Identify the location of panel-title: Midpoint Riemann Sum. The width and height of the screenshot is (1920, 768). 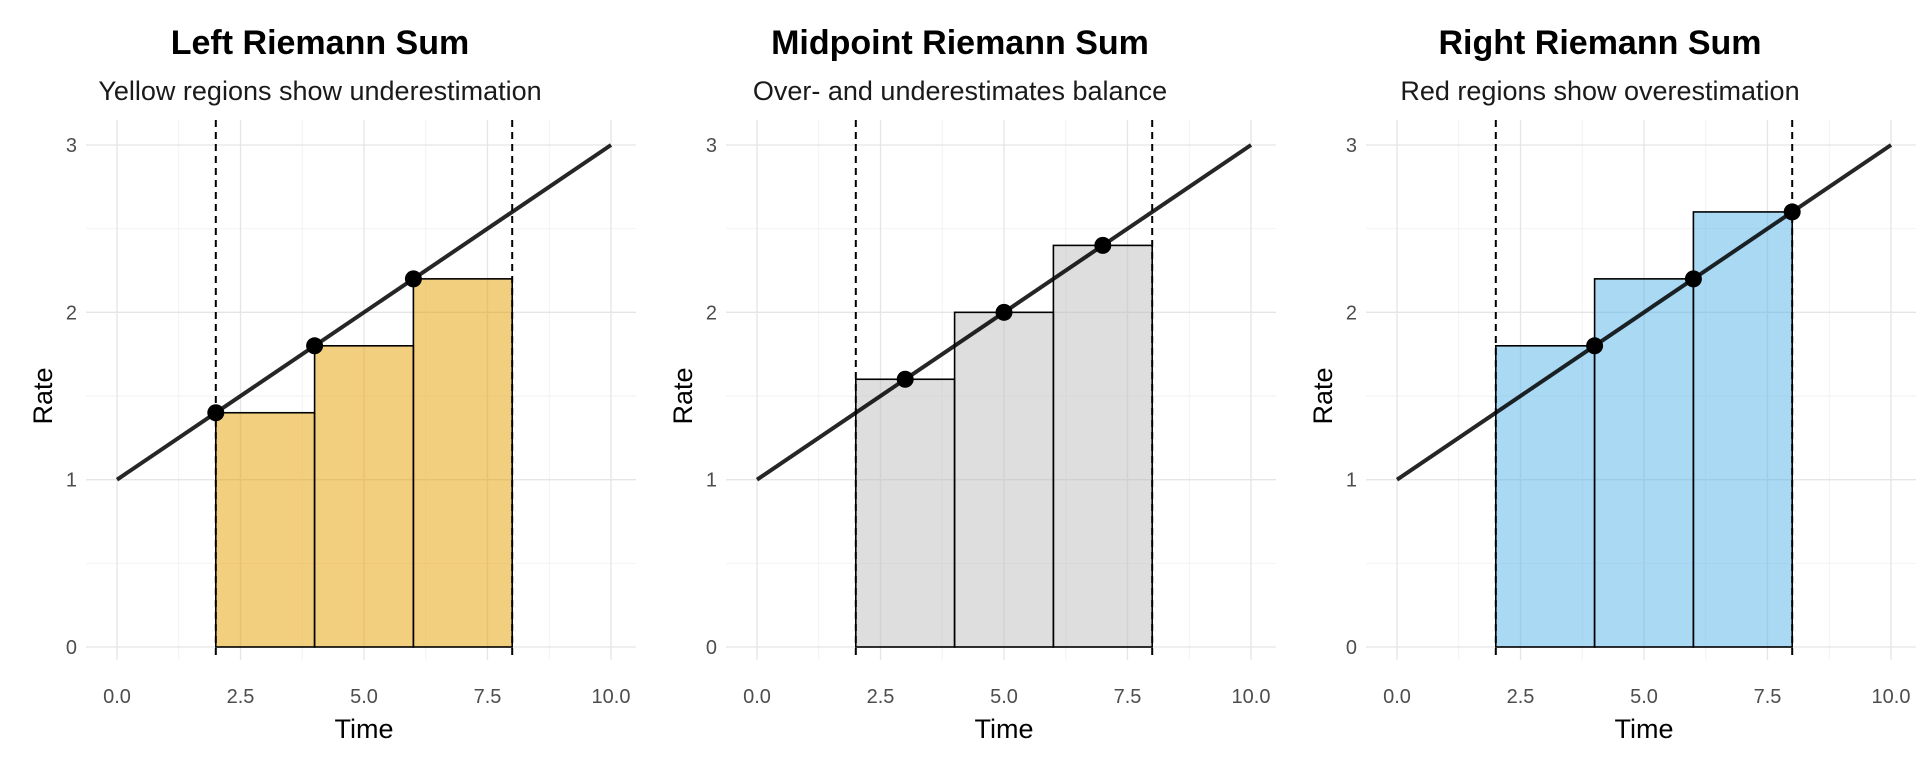
(960, 43).